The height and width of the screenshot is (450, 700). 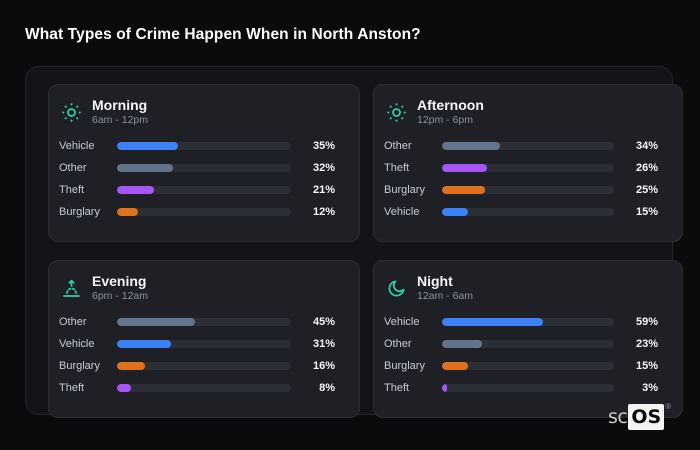 What do you see at coordinates (646, 190) in the screenshot?
I see `bar-value-label: 25%` at bounding box center [646, 190].